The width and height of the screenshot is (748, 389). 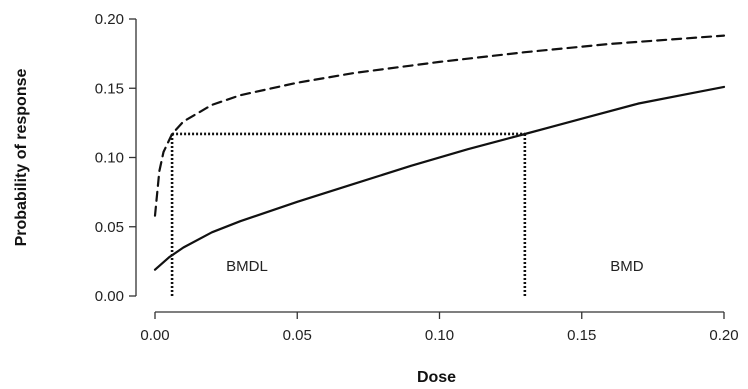 I want to click on y-tick-label: 0.15, so click(x=109, y=88).